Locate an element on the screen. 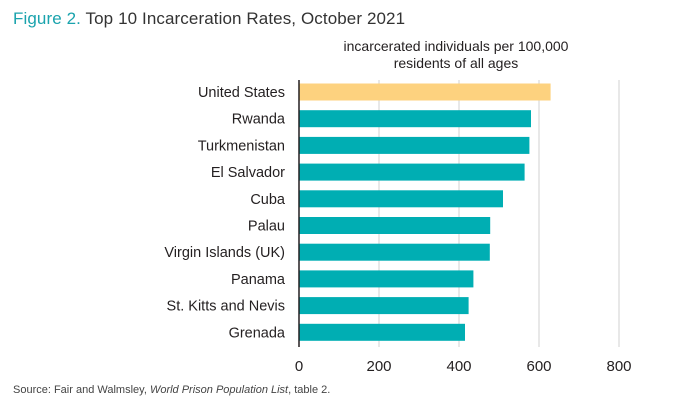 This screenshot has width=689, height=412. x-tick-labels: 0 200 400 600 800 is located at coordinates (463, 366).